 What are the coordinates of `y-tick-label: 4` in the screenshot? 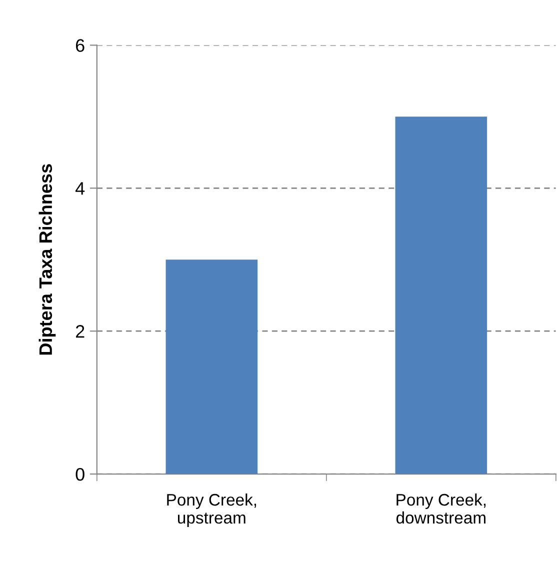 It's located at (80, 188).